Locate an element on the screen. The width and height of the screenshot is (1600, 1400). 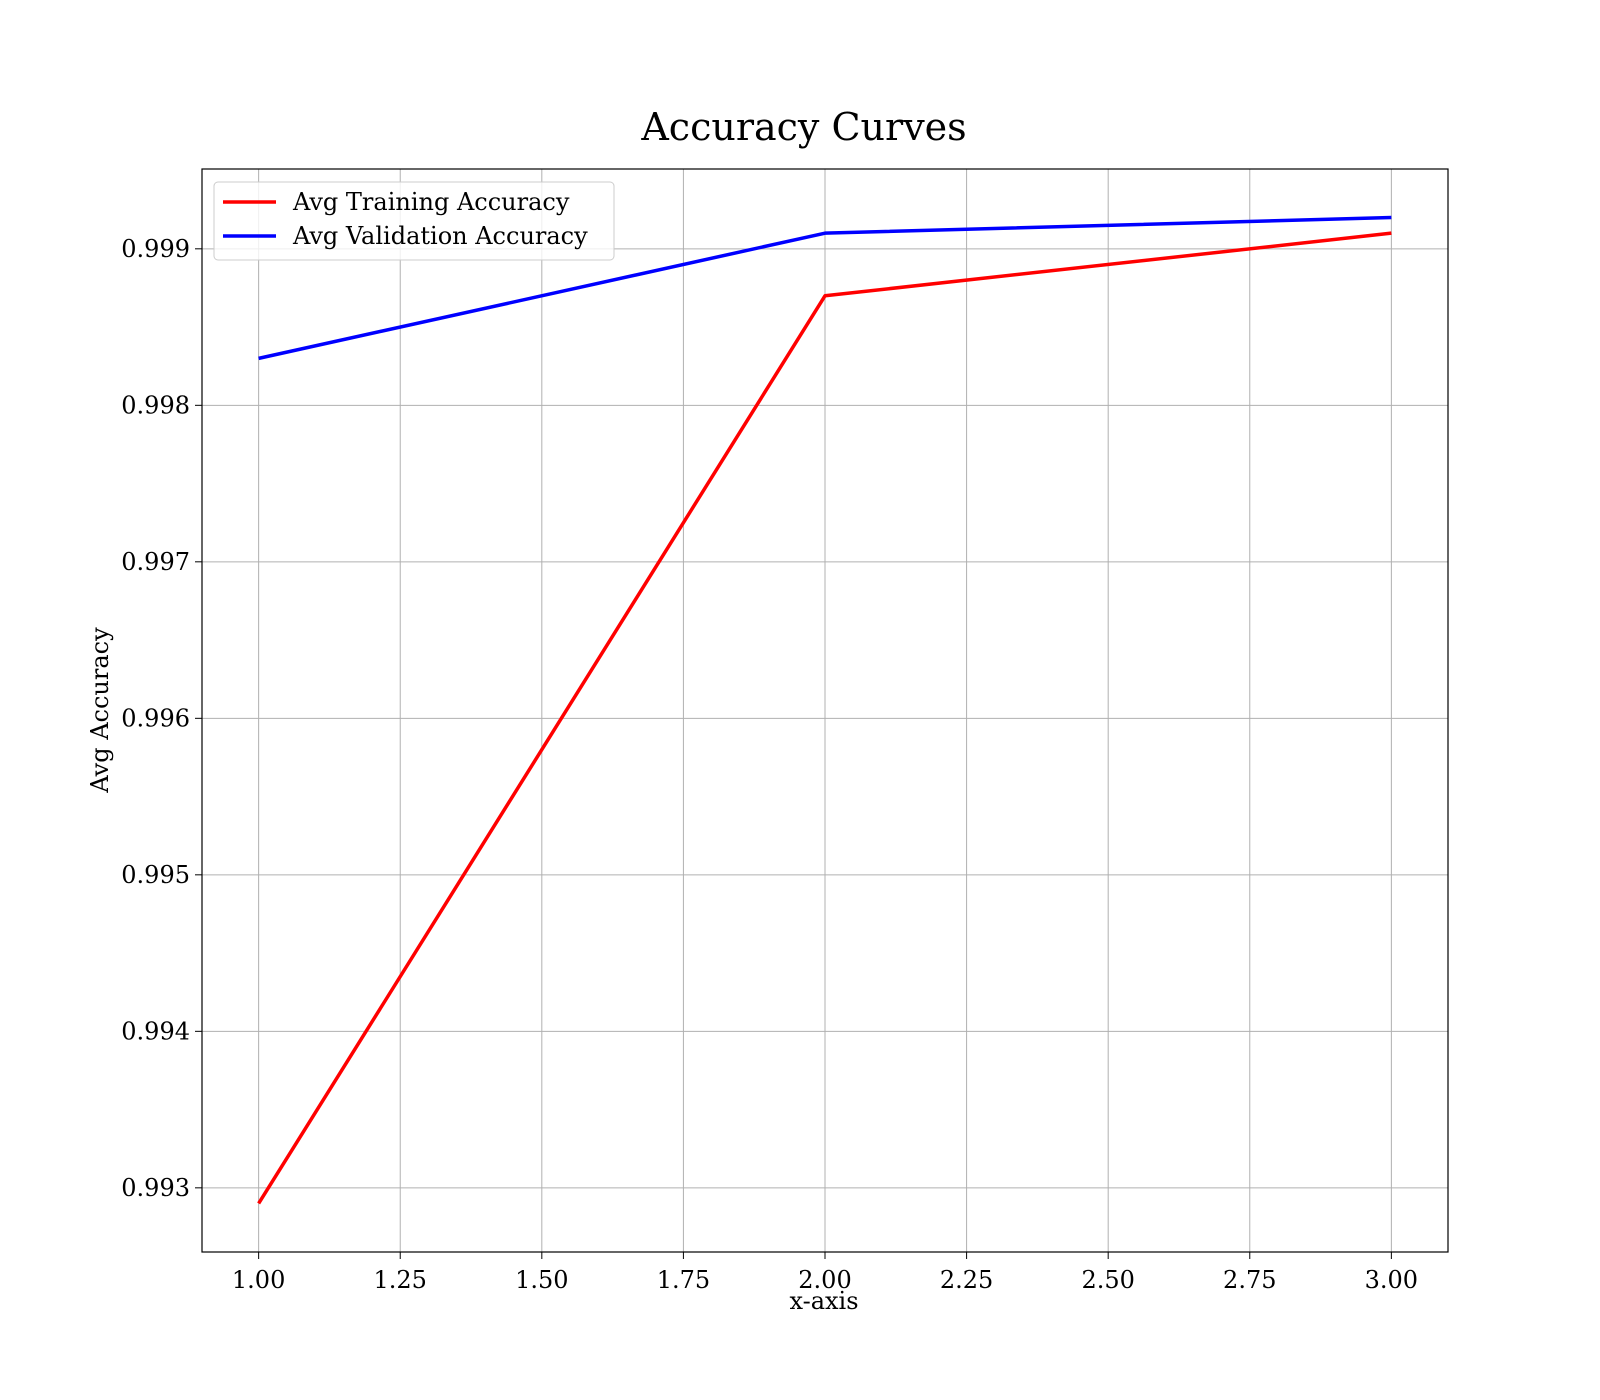
y-tick-label: 0.997 is located at coordinates (155, 562).